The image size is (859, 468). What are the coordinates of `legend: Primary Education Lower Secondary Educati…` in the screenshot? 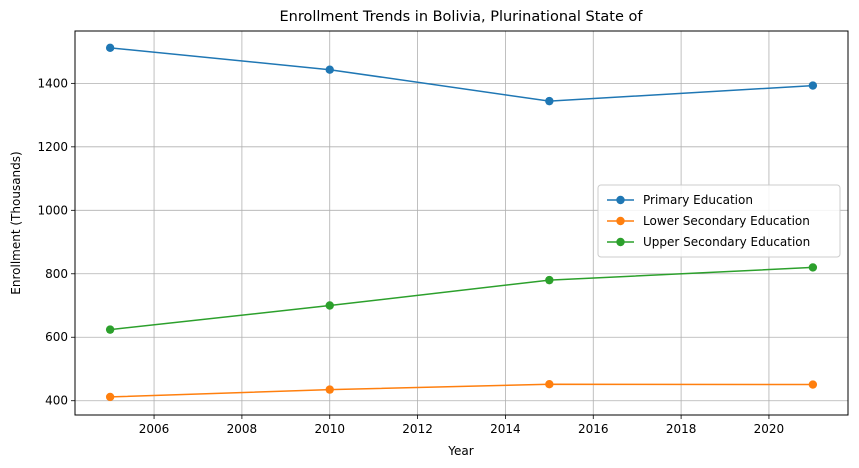 It's located at (719, 221).